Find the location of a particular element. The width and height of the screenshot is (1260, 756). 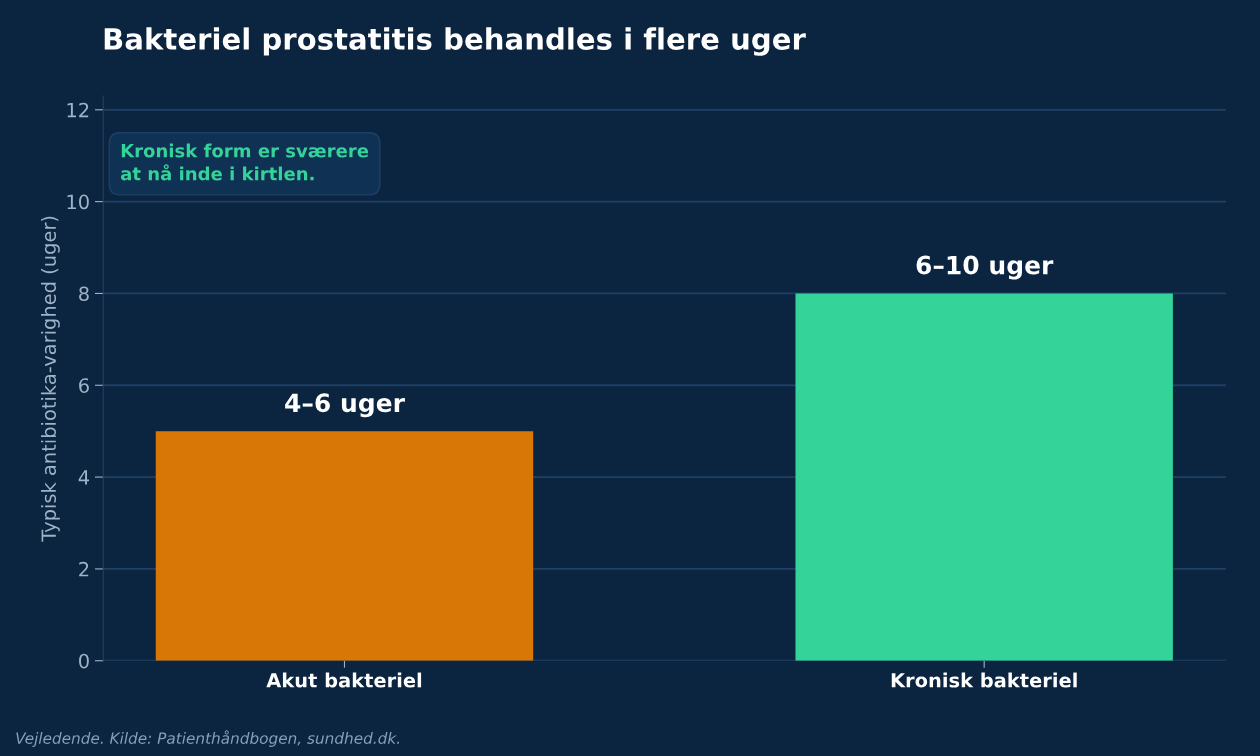

x-tick-label: Kronisk bakteriel is located at coordinates (984, 680).